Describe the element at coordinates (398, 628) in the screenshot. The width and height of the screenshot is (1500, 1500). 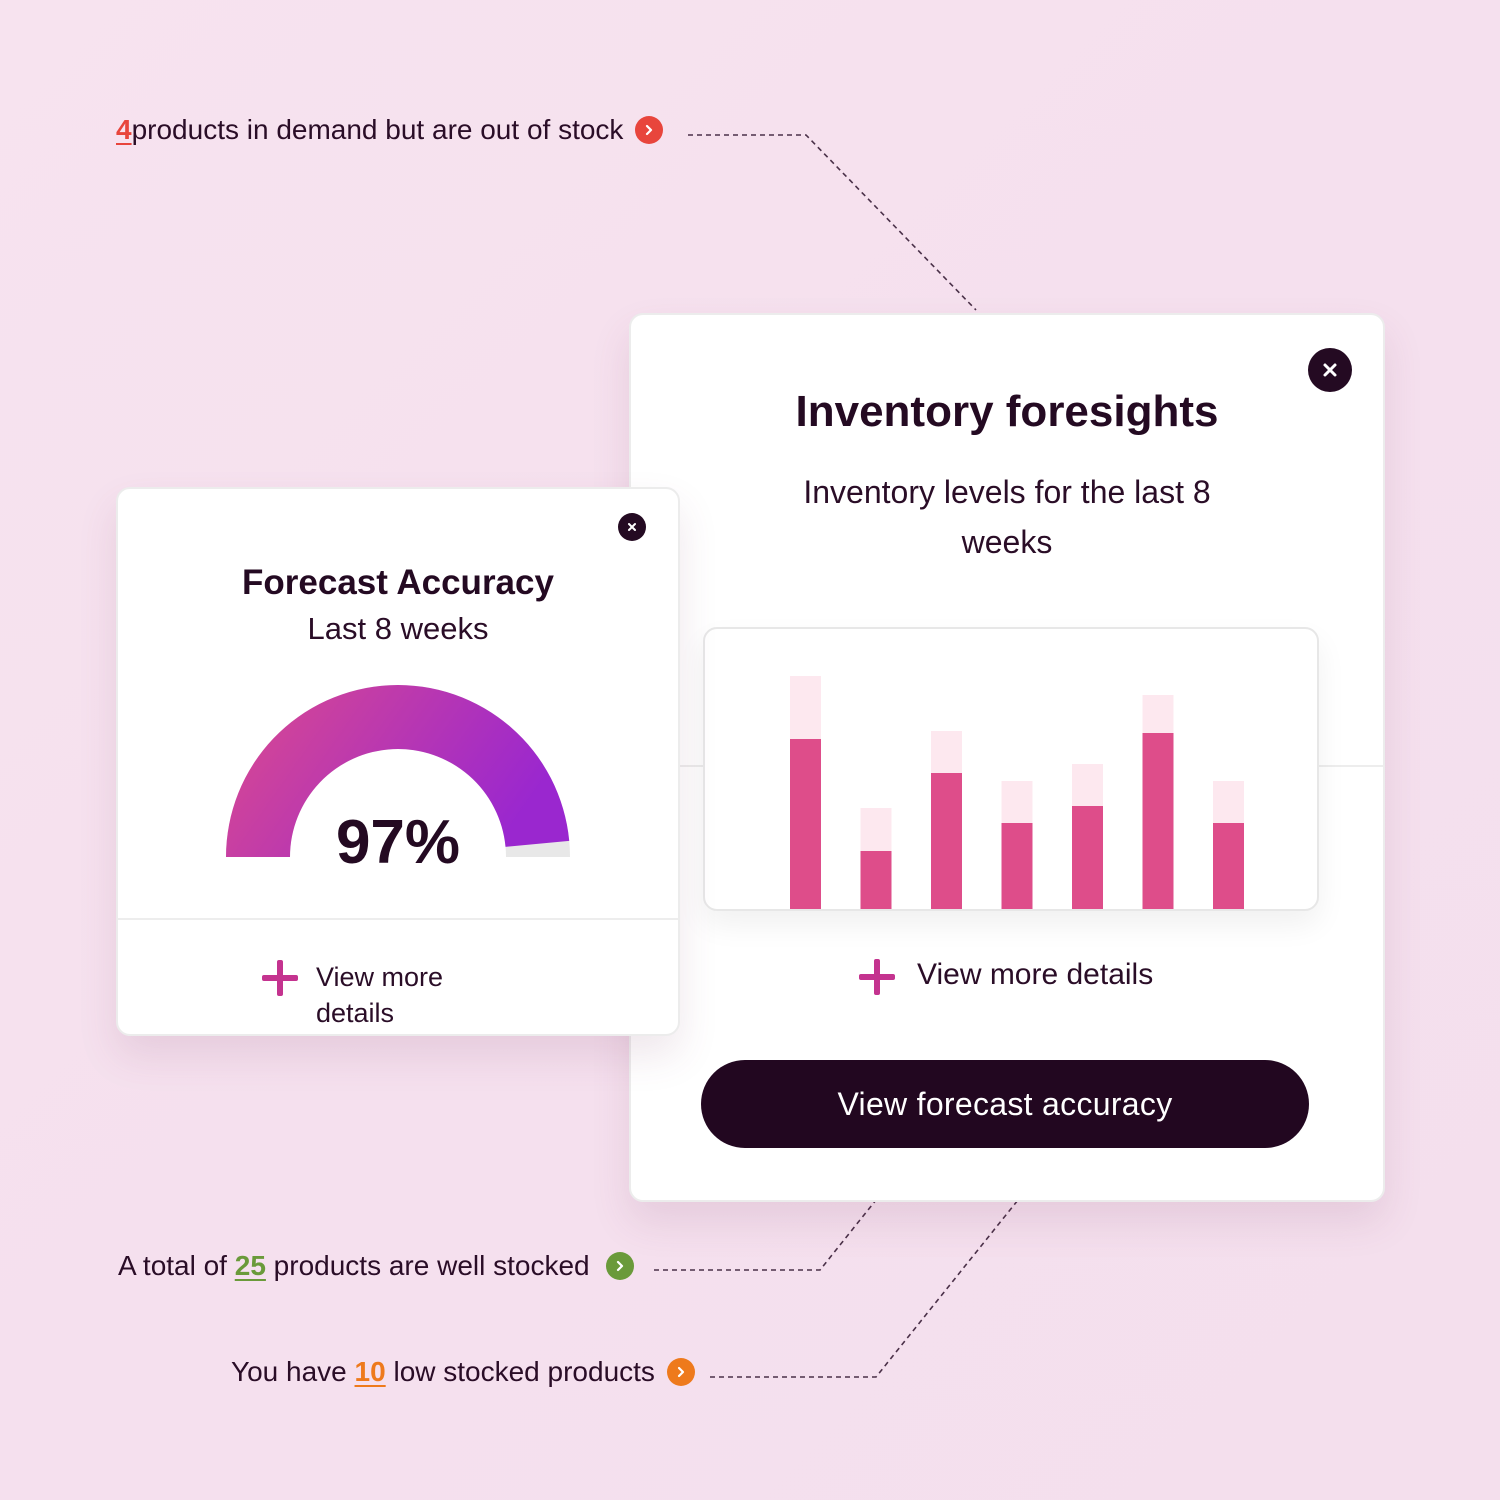
I see `card-subtitle: Last 8 weeks` at that location.